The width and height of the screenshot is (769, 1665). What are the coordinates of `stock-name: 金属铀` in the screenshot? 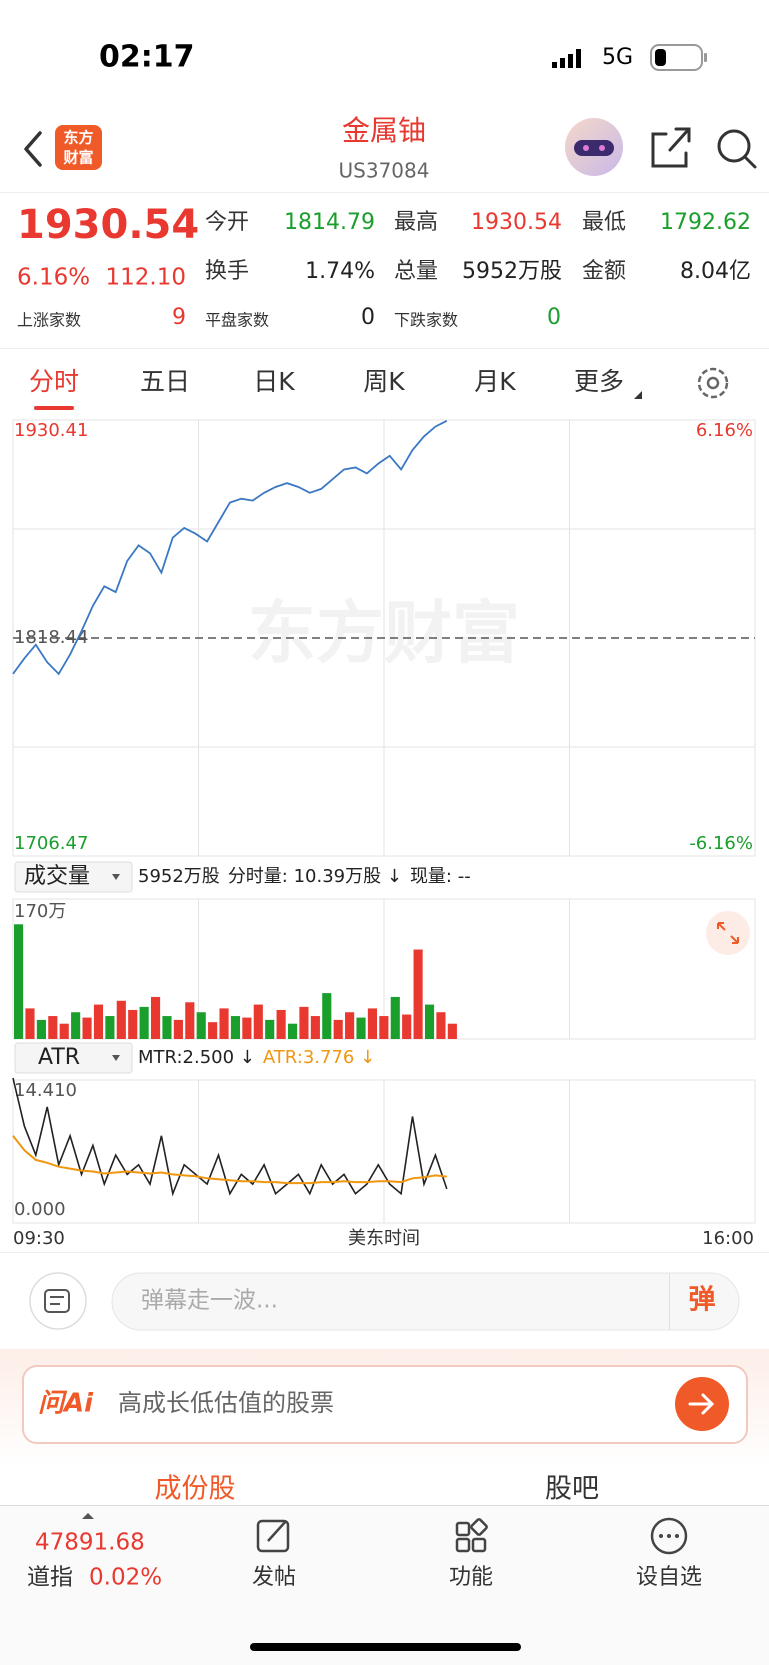 It's located at (384, 130).